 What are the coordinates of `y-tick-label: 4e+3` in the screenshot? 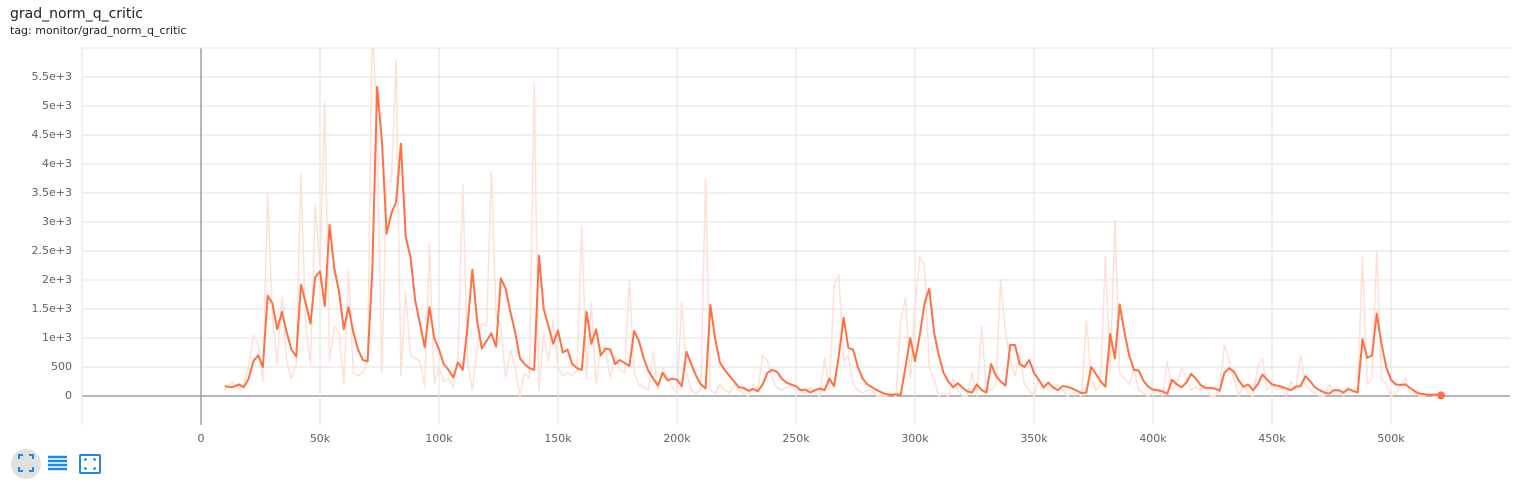 It's located at (57, 163).